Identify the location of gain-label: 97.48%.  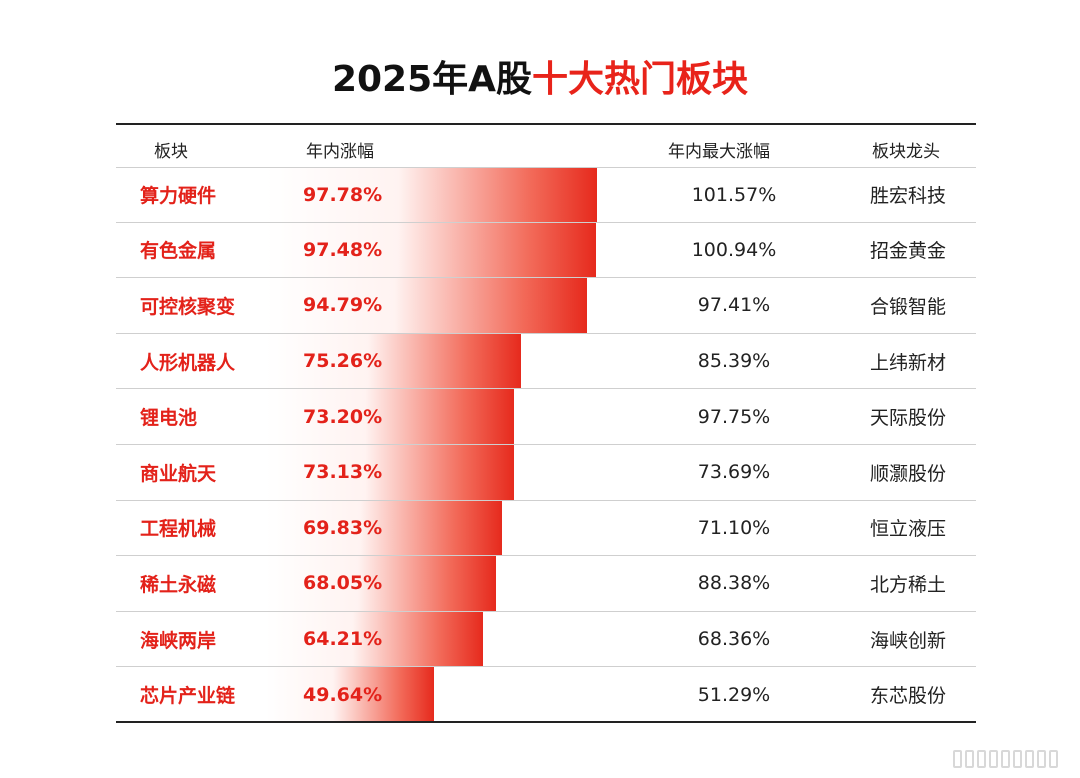
(343, 249).